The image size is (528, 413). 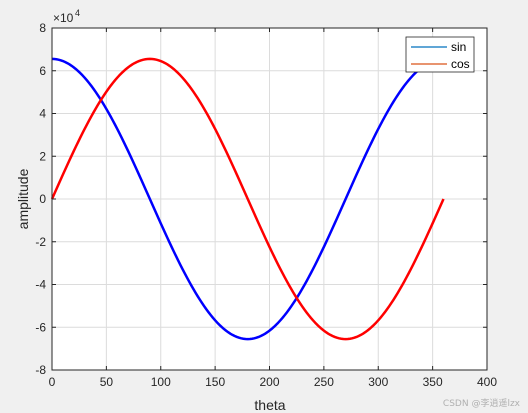 I want to click on y-exponent-label: ×10, so click(x=63, y=18).